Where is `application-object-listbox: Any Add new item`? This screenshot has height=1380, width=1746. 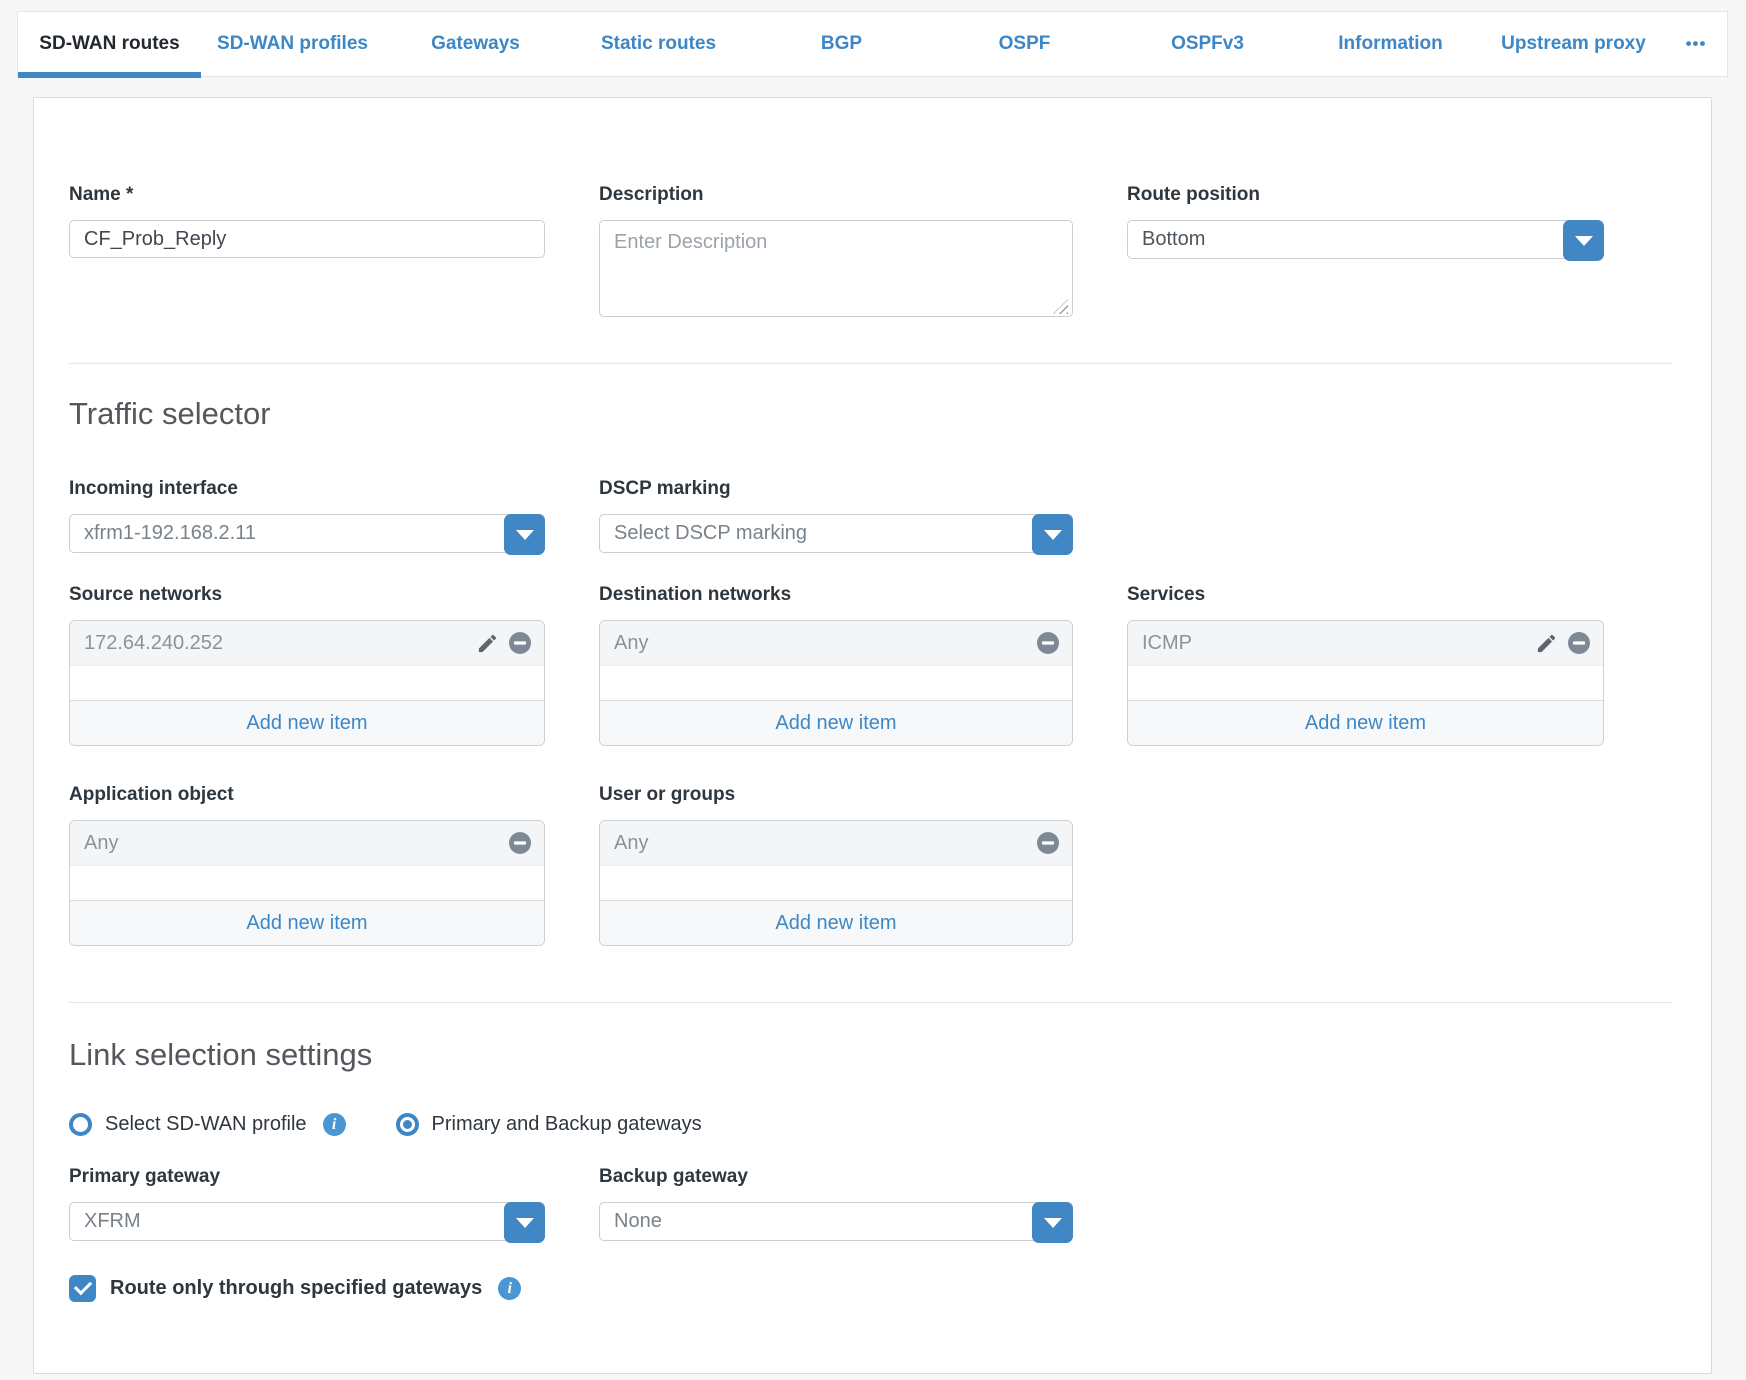 application-object-listbox: Any Add new item is located at coordinates (307, 883).